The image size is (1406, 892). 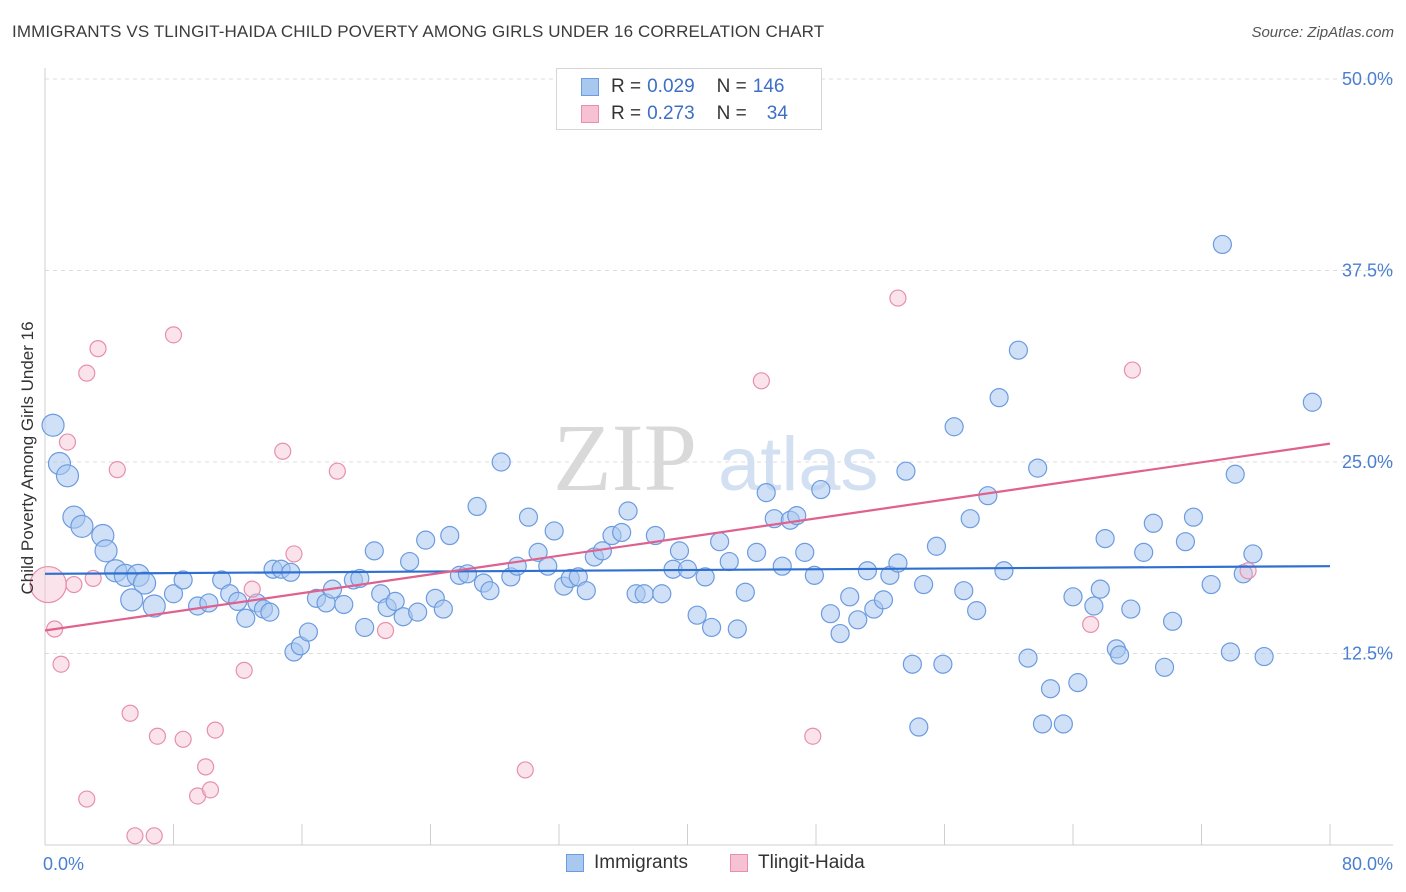 What do you see at coordinates (641, 862) in the screenshot?
I see `bottom-legend-label-immigrants: Immigrants` at bounding box center [641, 862].